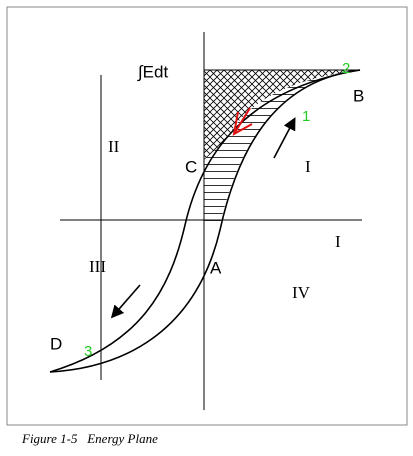 The image size is (413, 456). I want to click on region-label: III, so click(97, 266).